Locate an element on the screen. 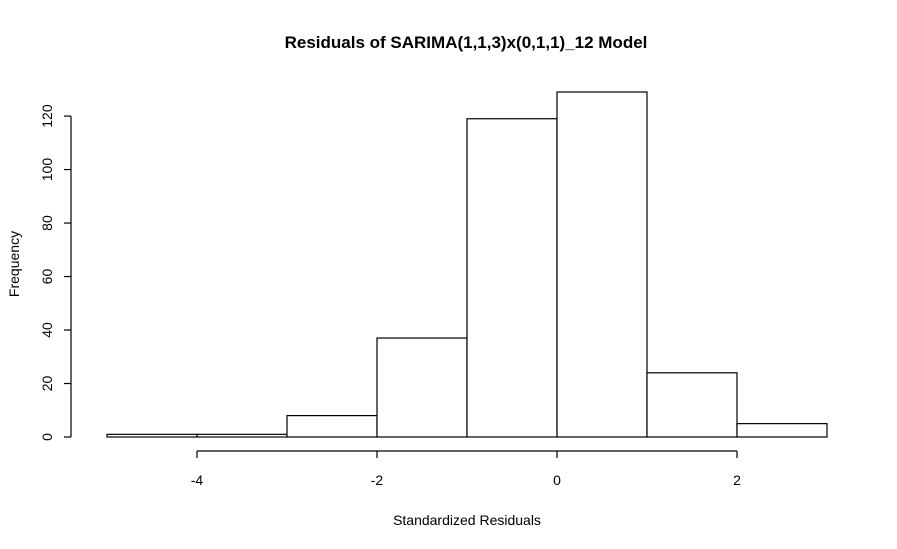 The height and width of the screenshot is (549, 897). x-tick-label: 0 is located at coordinates (557, 480).